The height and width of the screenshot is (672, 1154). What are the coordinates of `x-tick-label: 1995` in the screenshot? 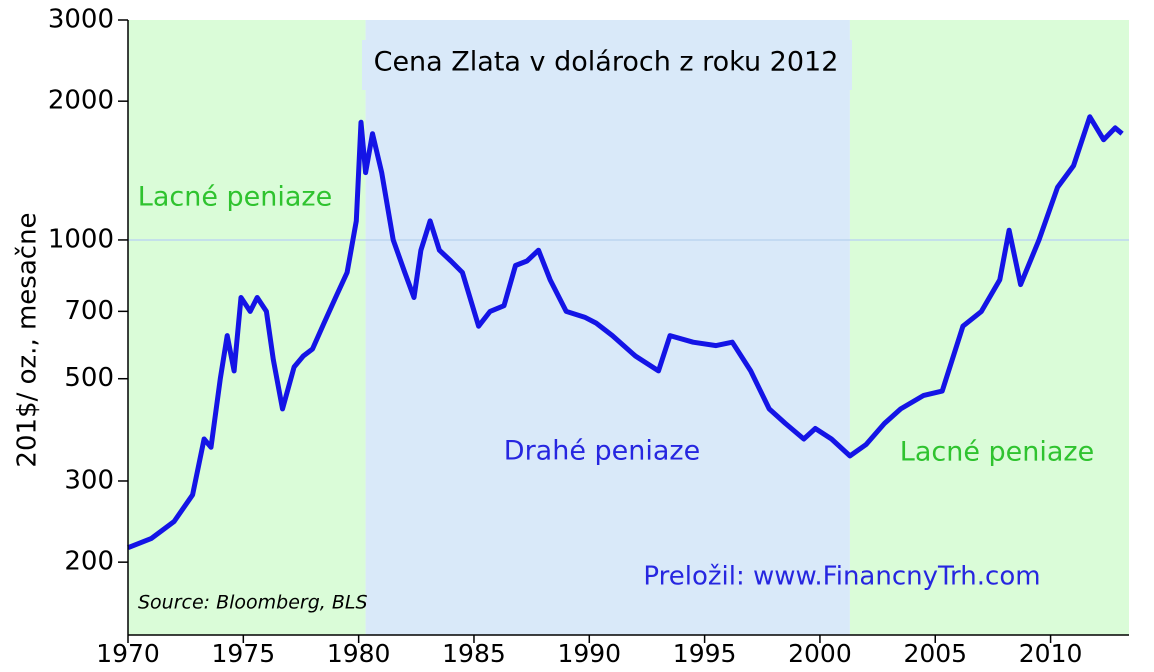 It's located at (705, 653).